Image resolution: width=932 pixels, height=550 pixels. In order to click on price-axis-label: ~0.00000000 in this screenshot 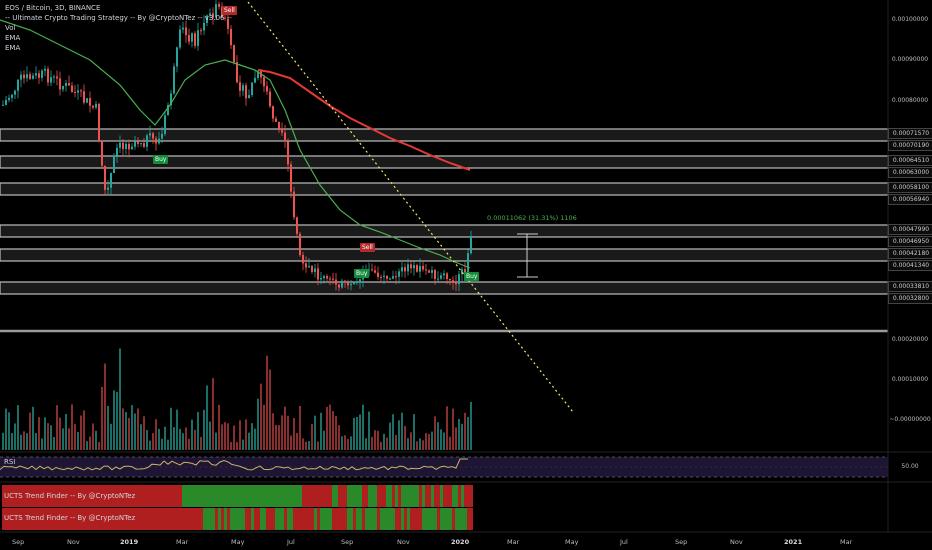, I will do `click(910, 419)`.